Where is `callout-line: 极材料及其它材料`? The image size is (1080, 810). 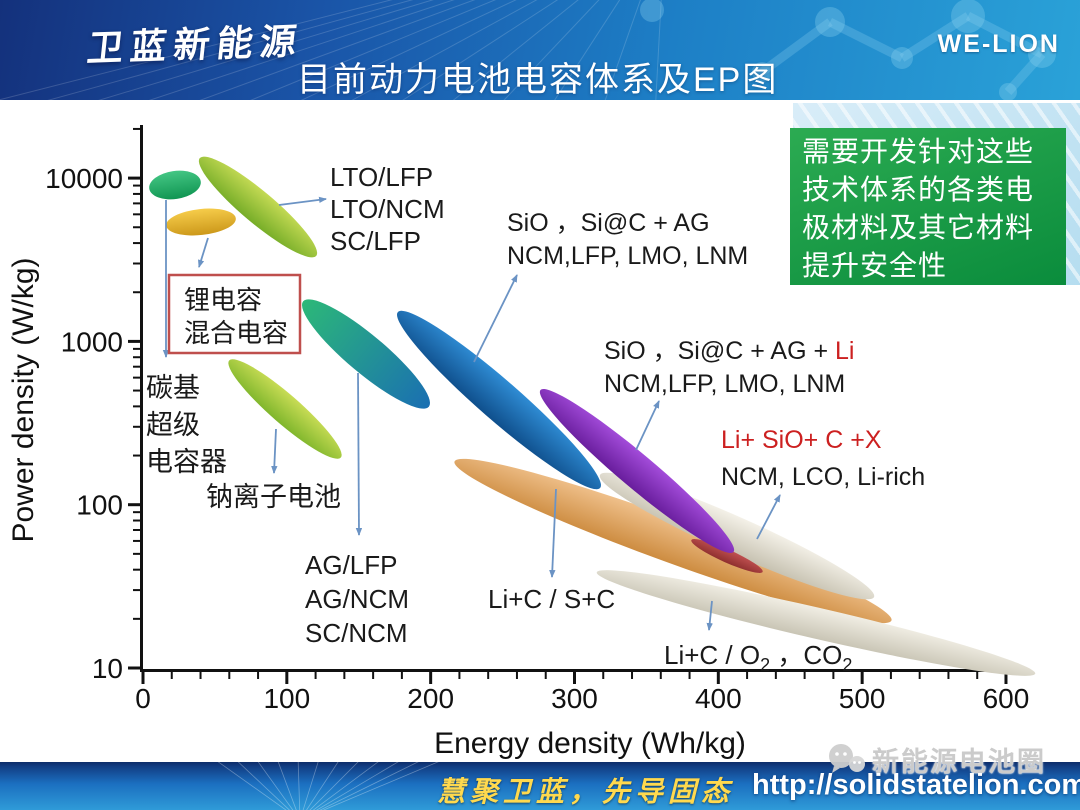
callout-line: 极材料及其它材料 is located at coordinates (918, 227).